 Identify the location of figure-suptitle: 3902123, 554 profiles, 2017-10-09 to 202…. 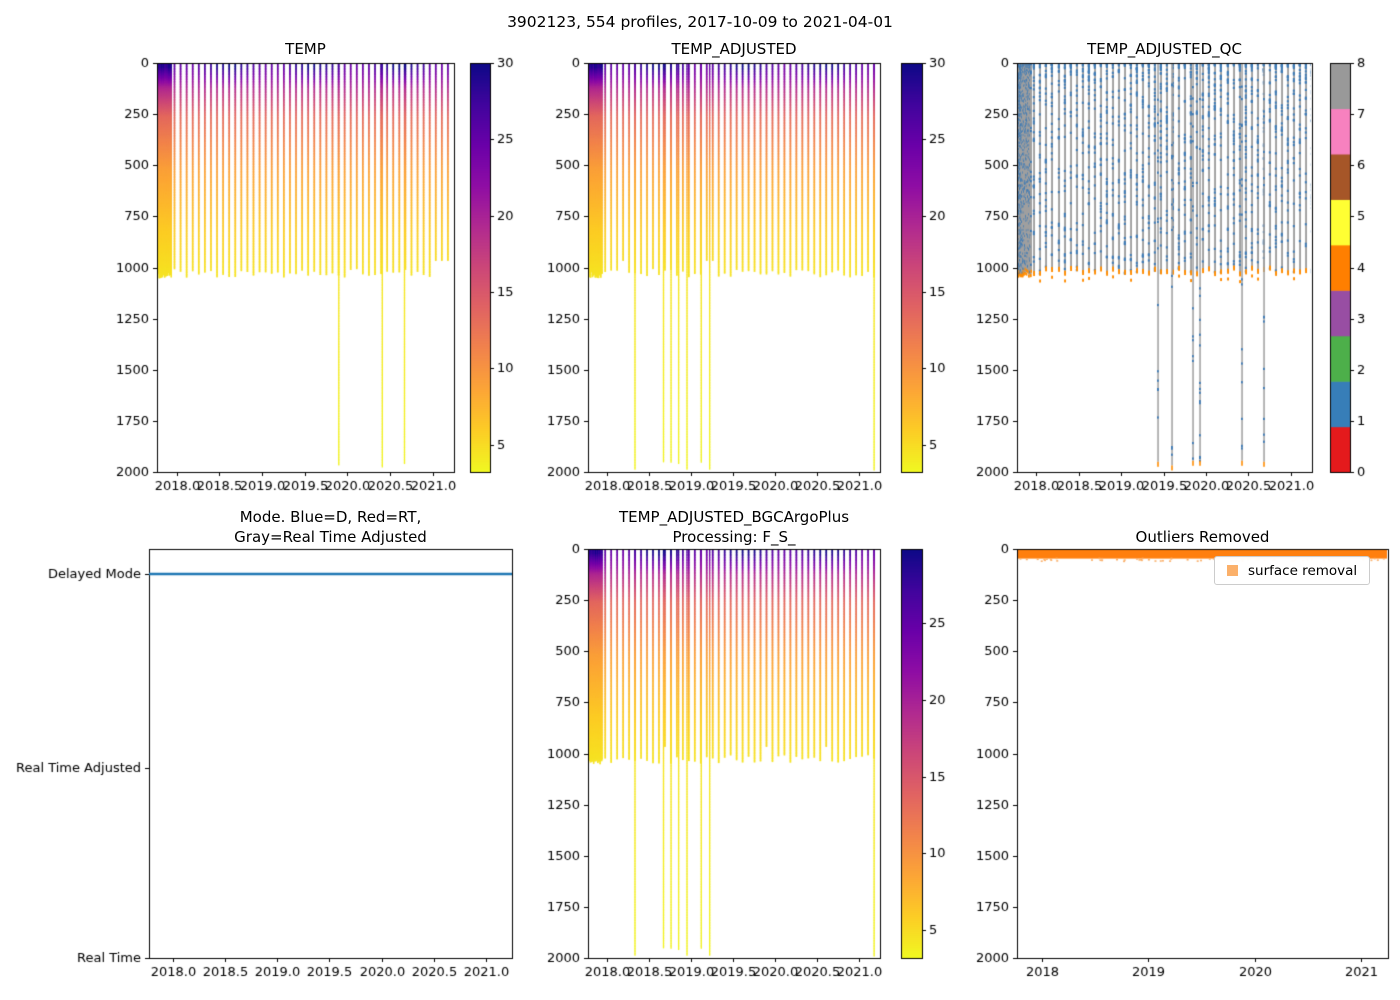
(700, 22).